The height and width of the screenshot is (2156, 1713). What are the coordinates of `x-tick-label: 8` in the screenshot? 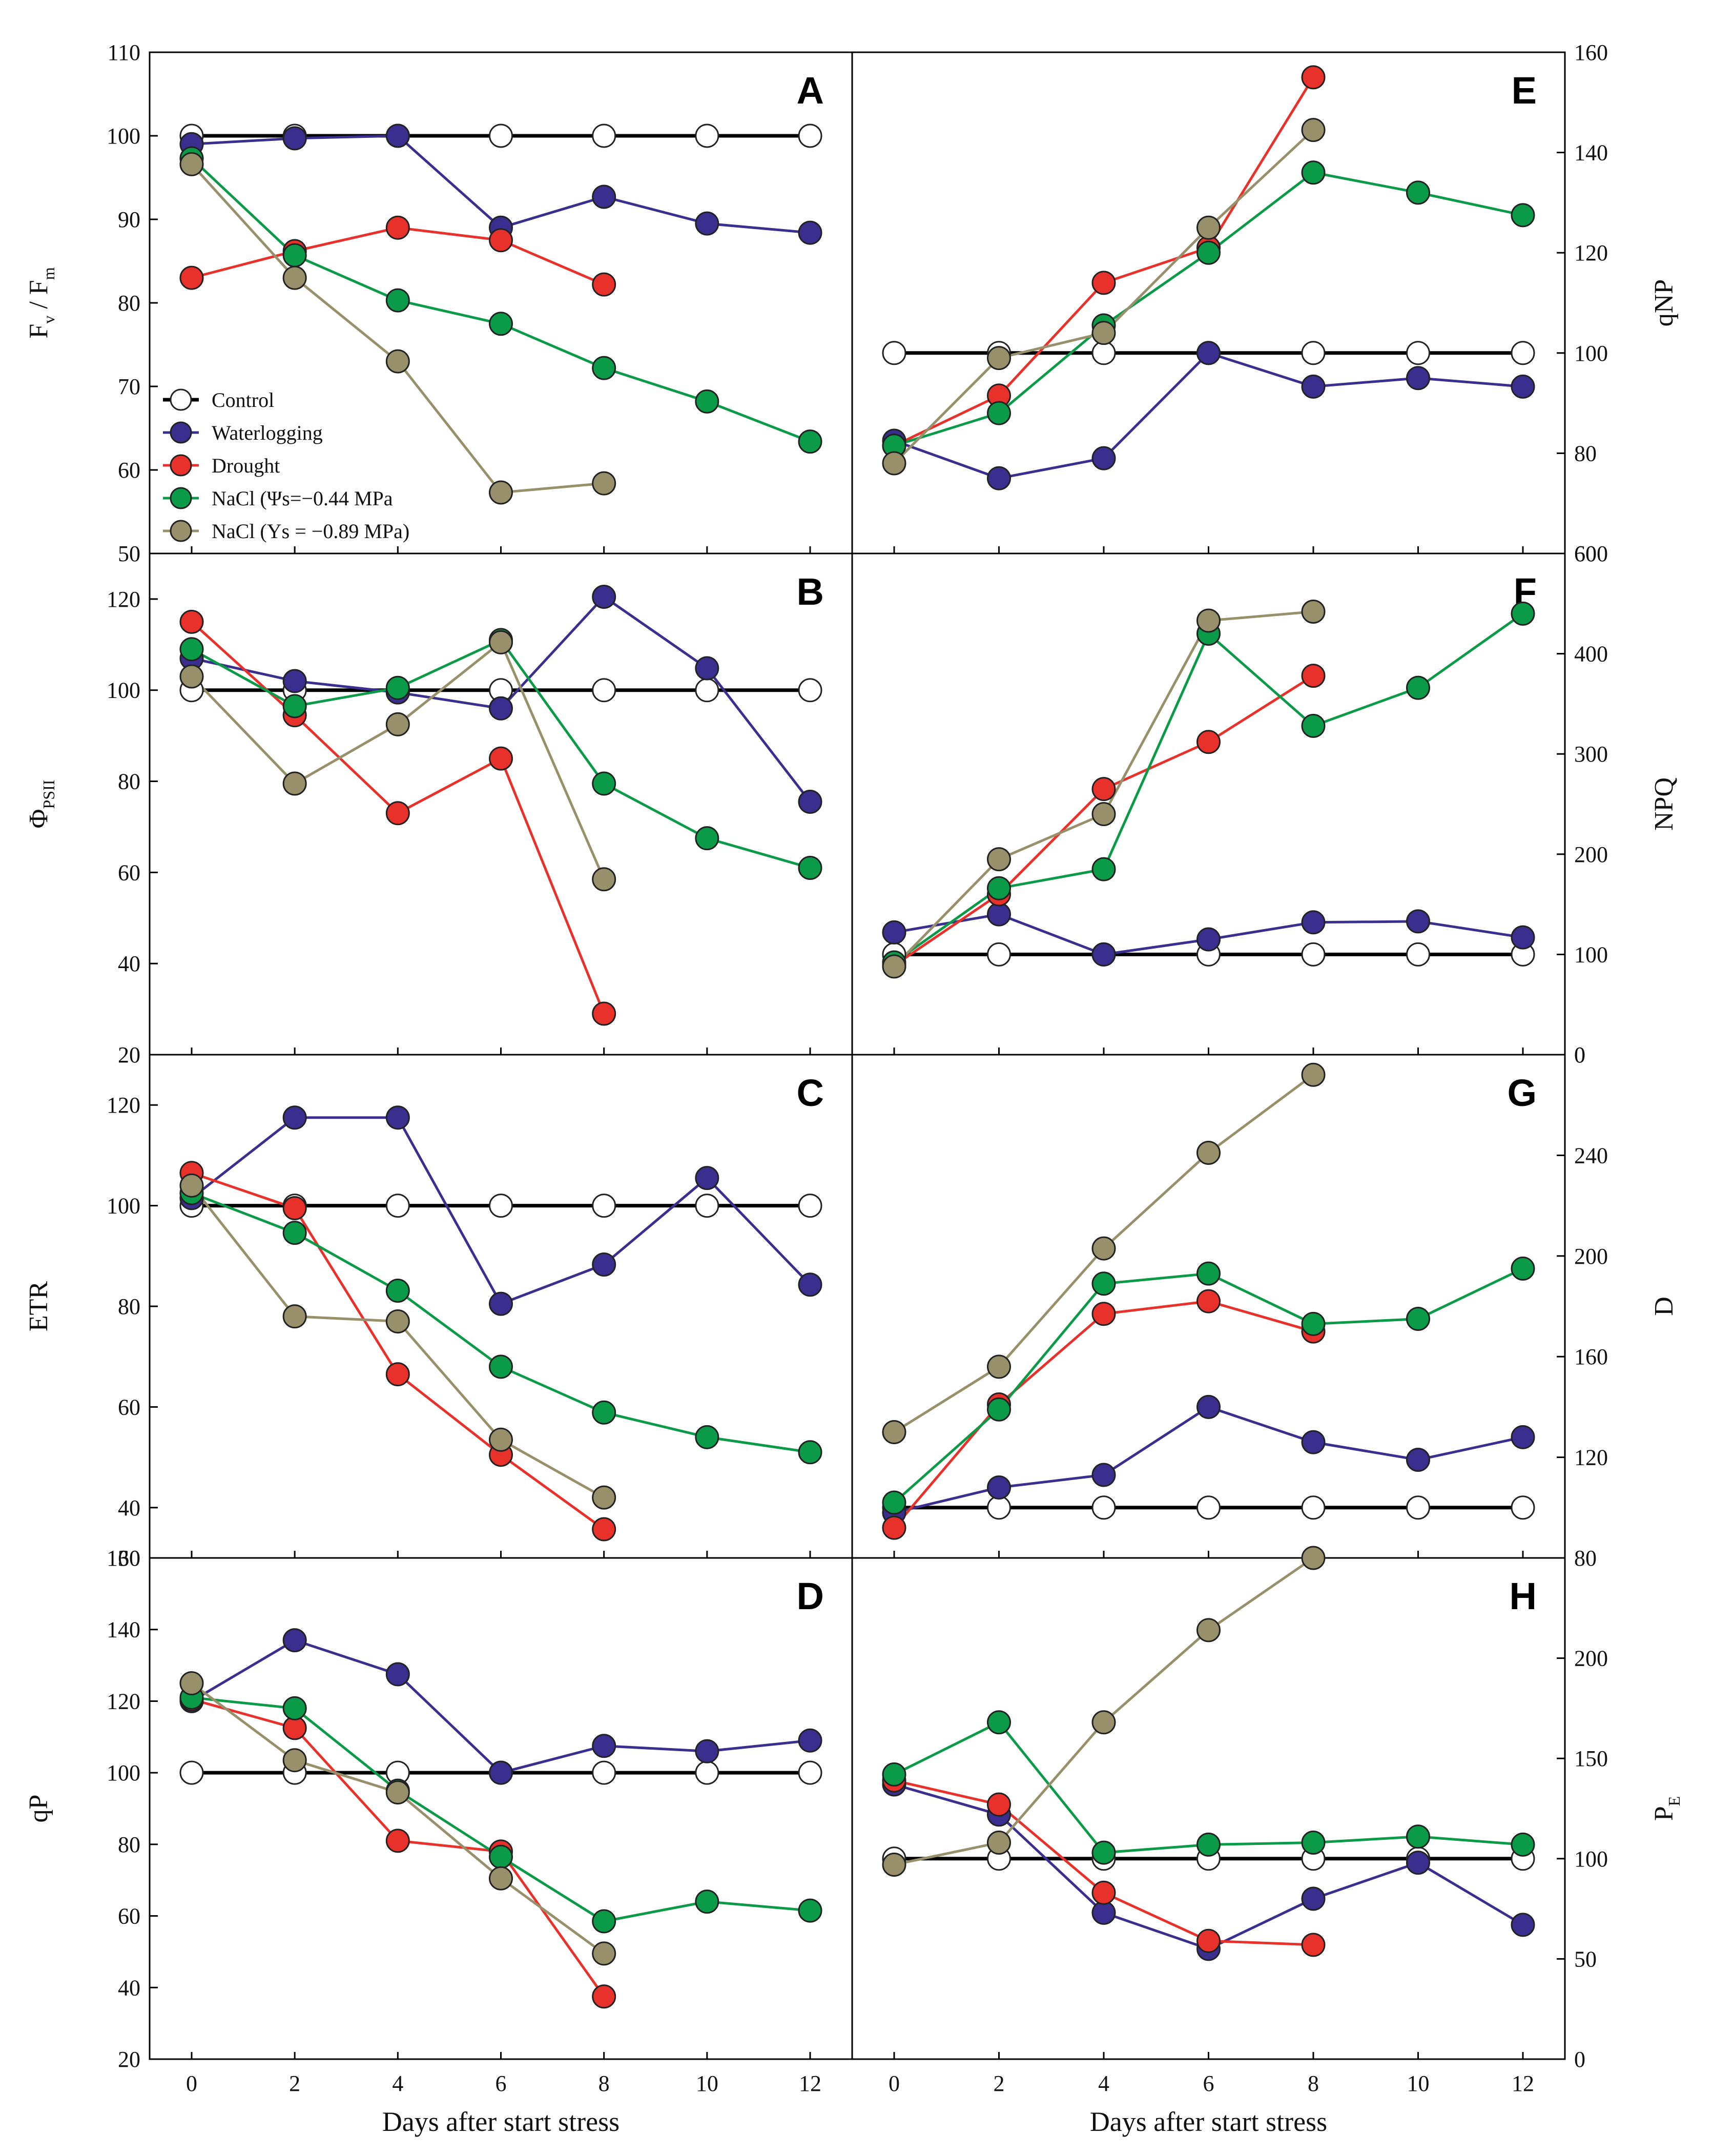 It's located at (604, 2083).